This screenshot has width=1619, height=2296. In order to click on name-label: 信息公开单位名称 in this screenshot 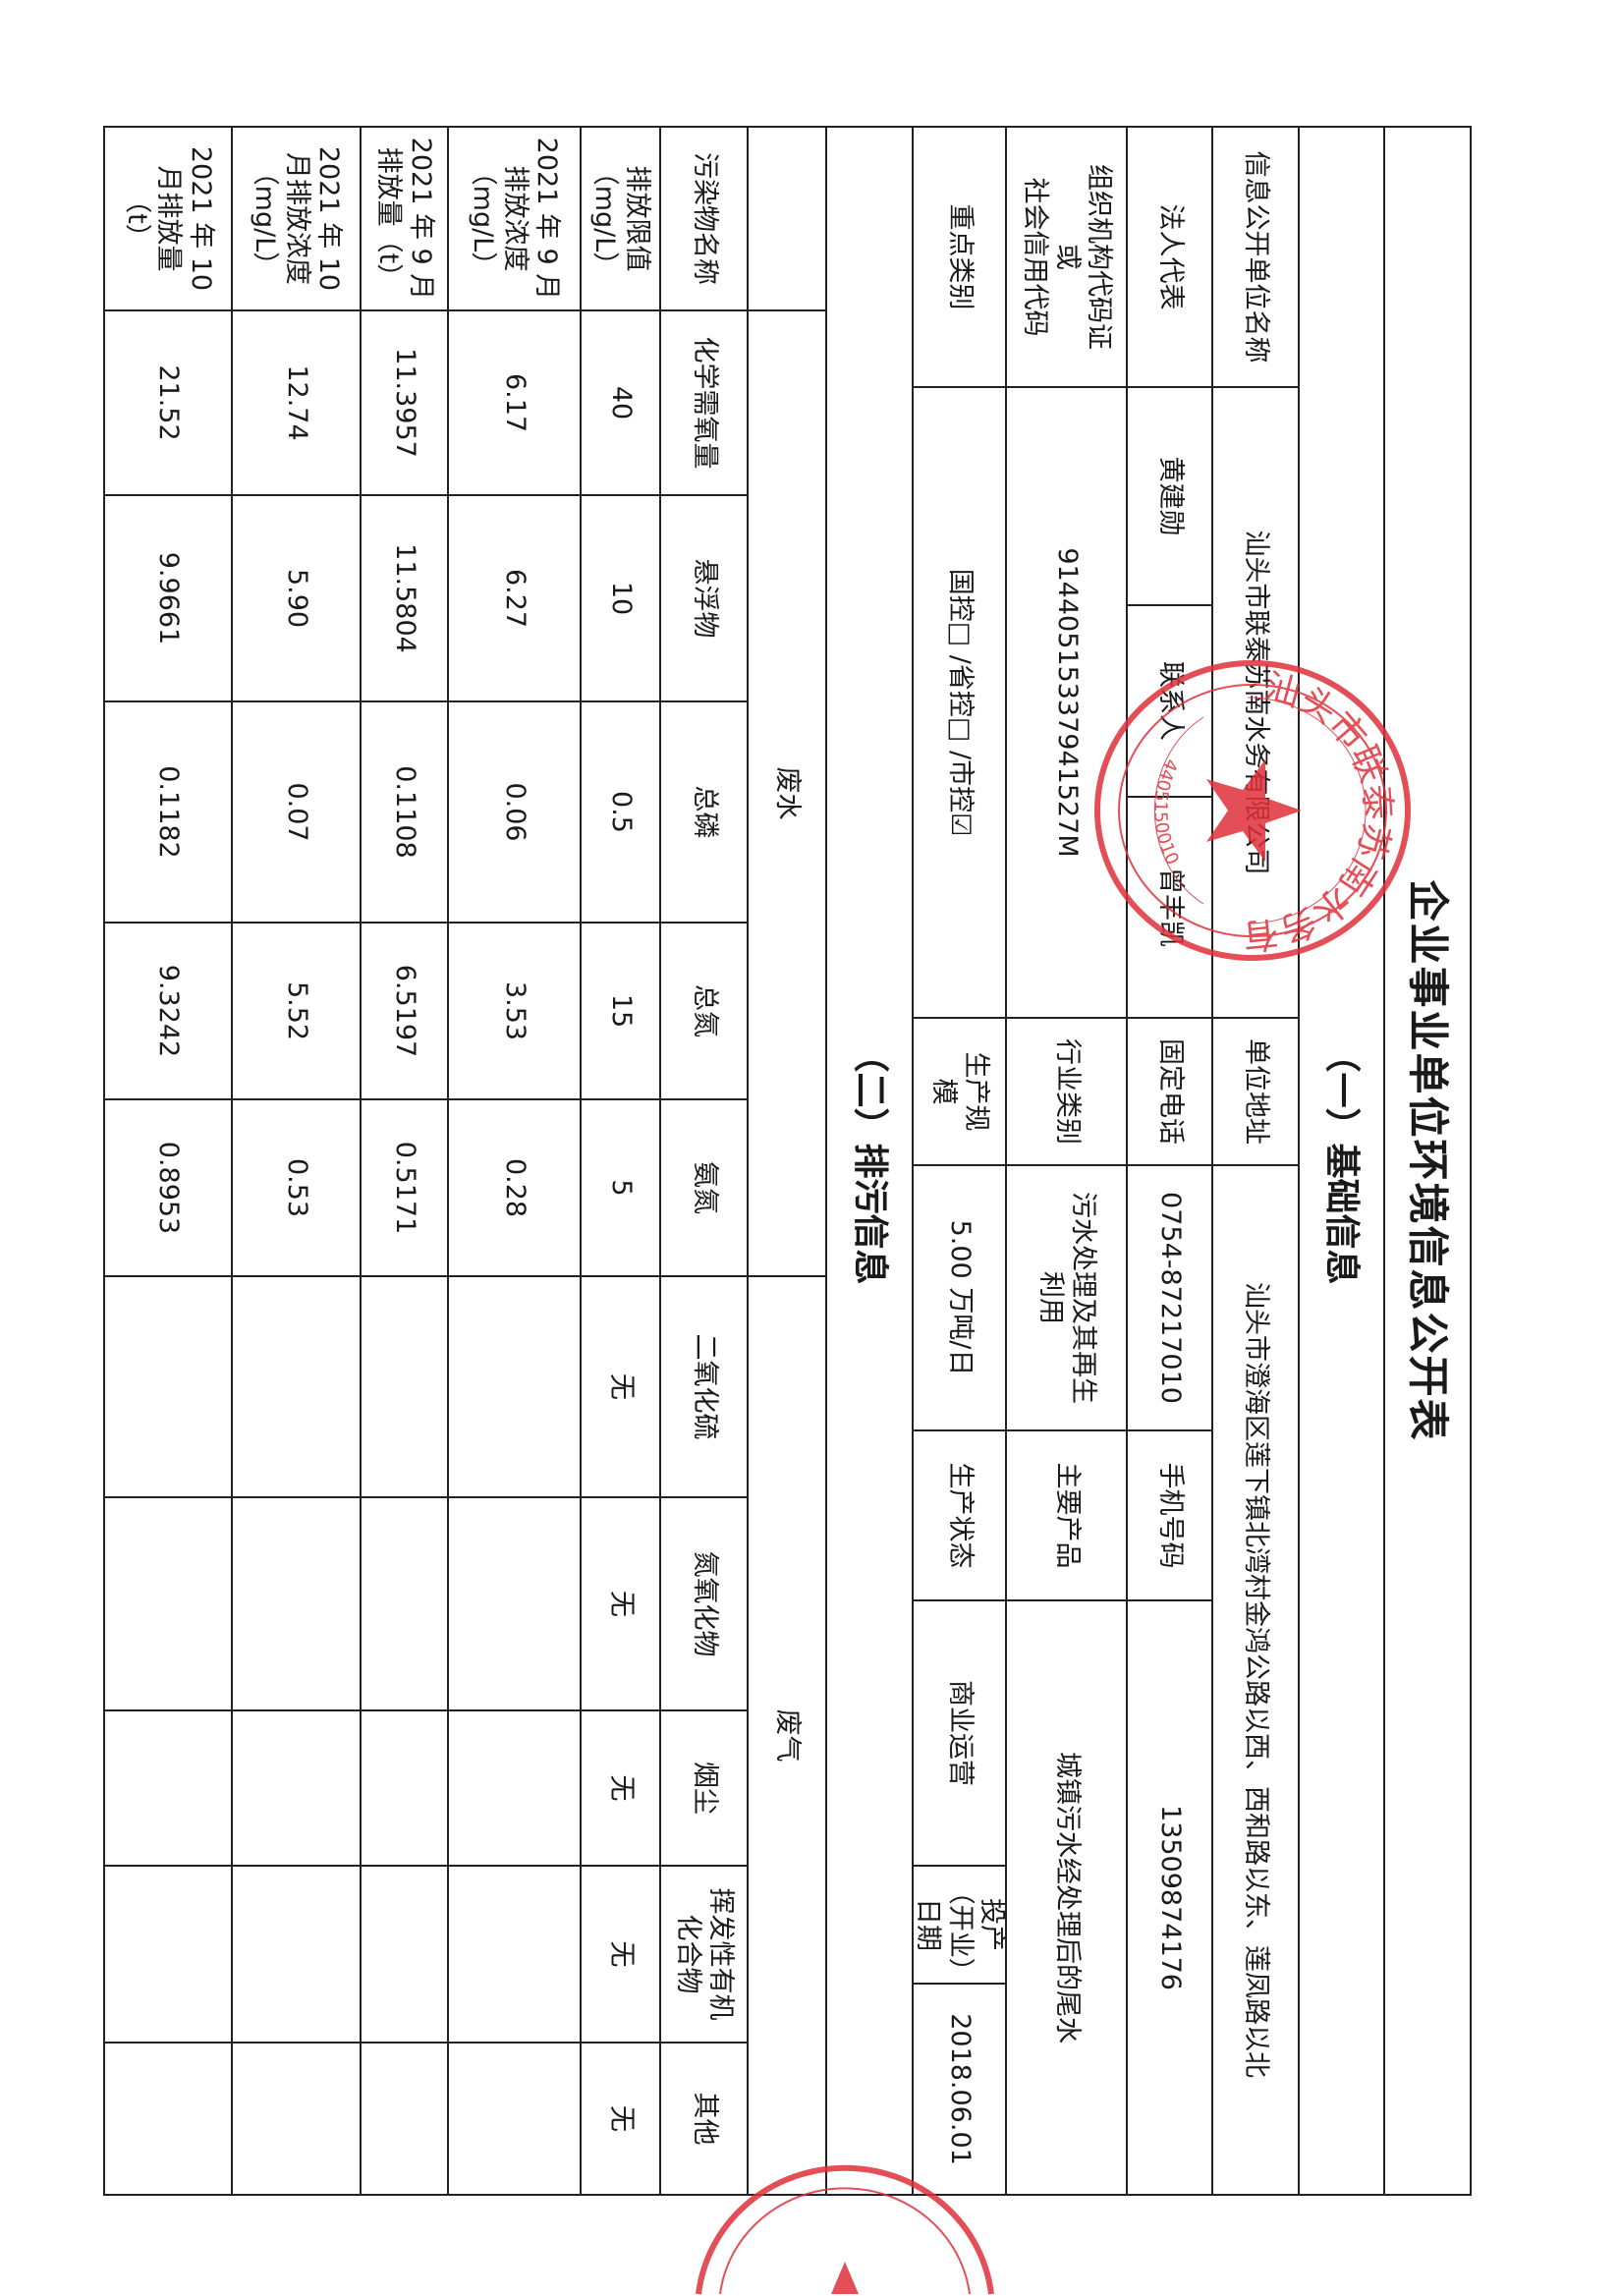, I will do `click(1254, 258)`.